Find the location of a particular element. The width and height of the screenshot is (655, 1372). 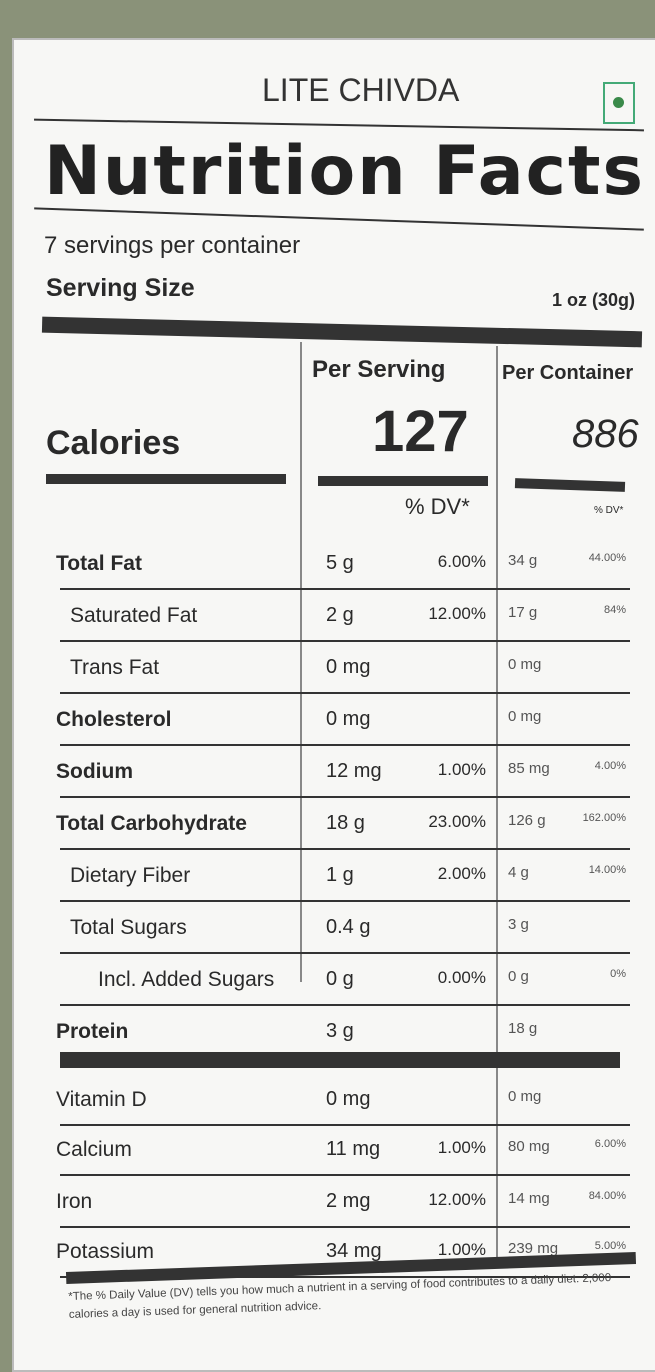

per-container-amount: 4 g is located at coordinates (518, 872).